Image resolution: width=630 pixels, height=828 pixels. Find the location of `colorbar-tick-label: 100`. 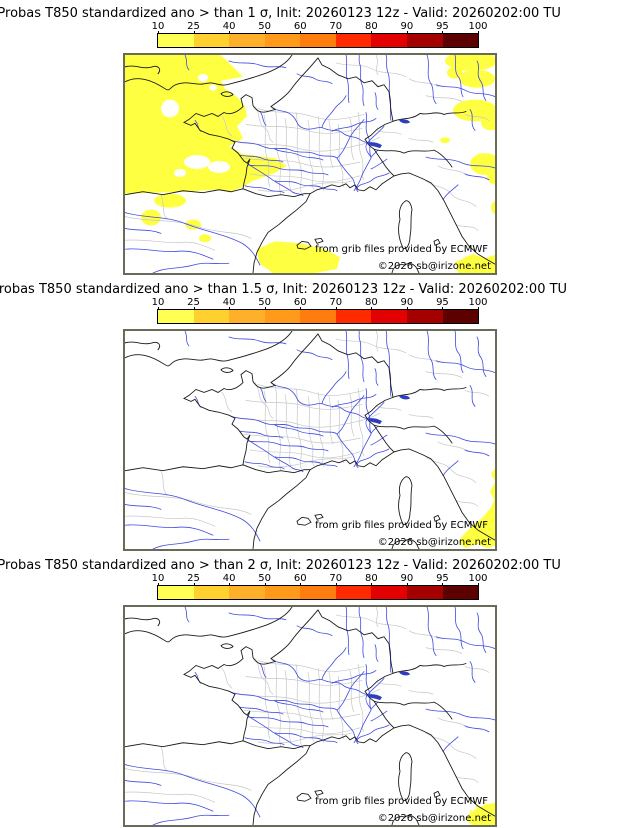

colorbar-tick-label: 100 is located at coordinates (478, 578).